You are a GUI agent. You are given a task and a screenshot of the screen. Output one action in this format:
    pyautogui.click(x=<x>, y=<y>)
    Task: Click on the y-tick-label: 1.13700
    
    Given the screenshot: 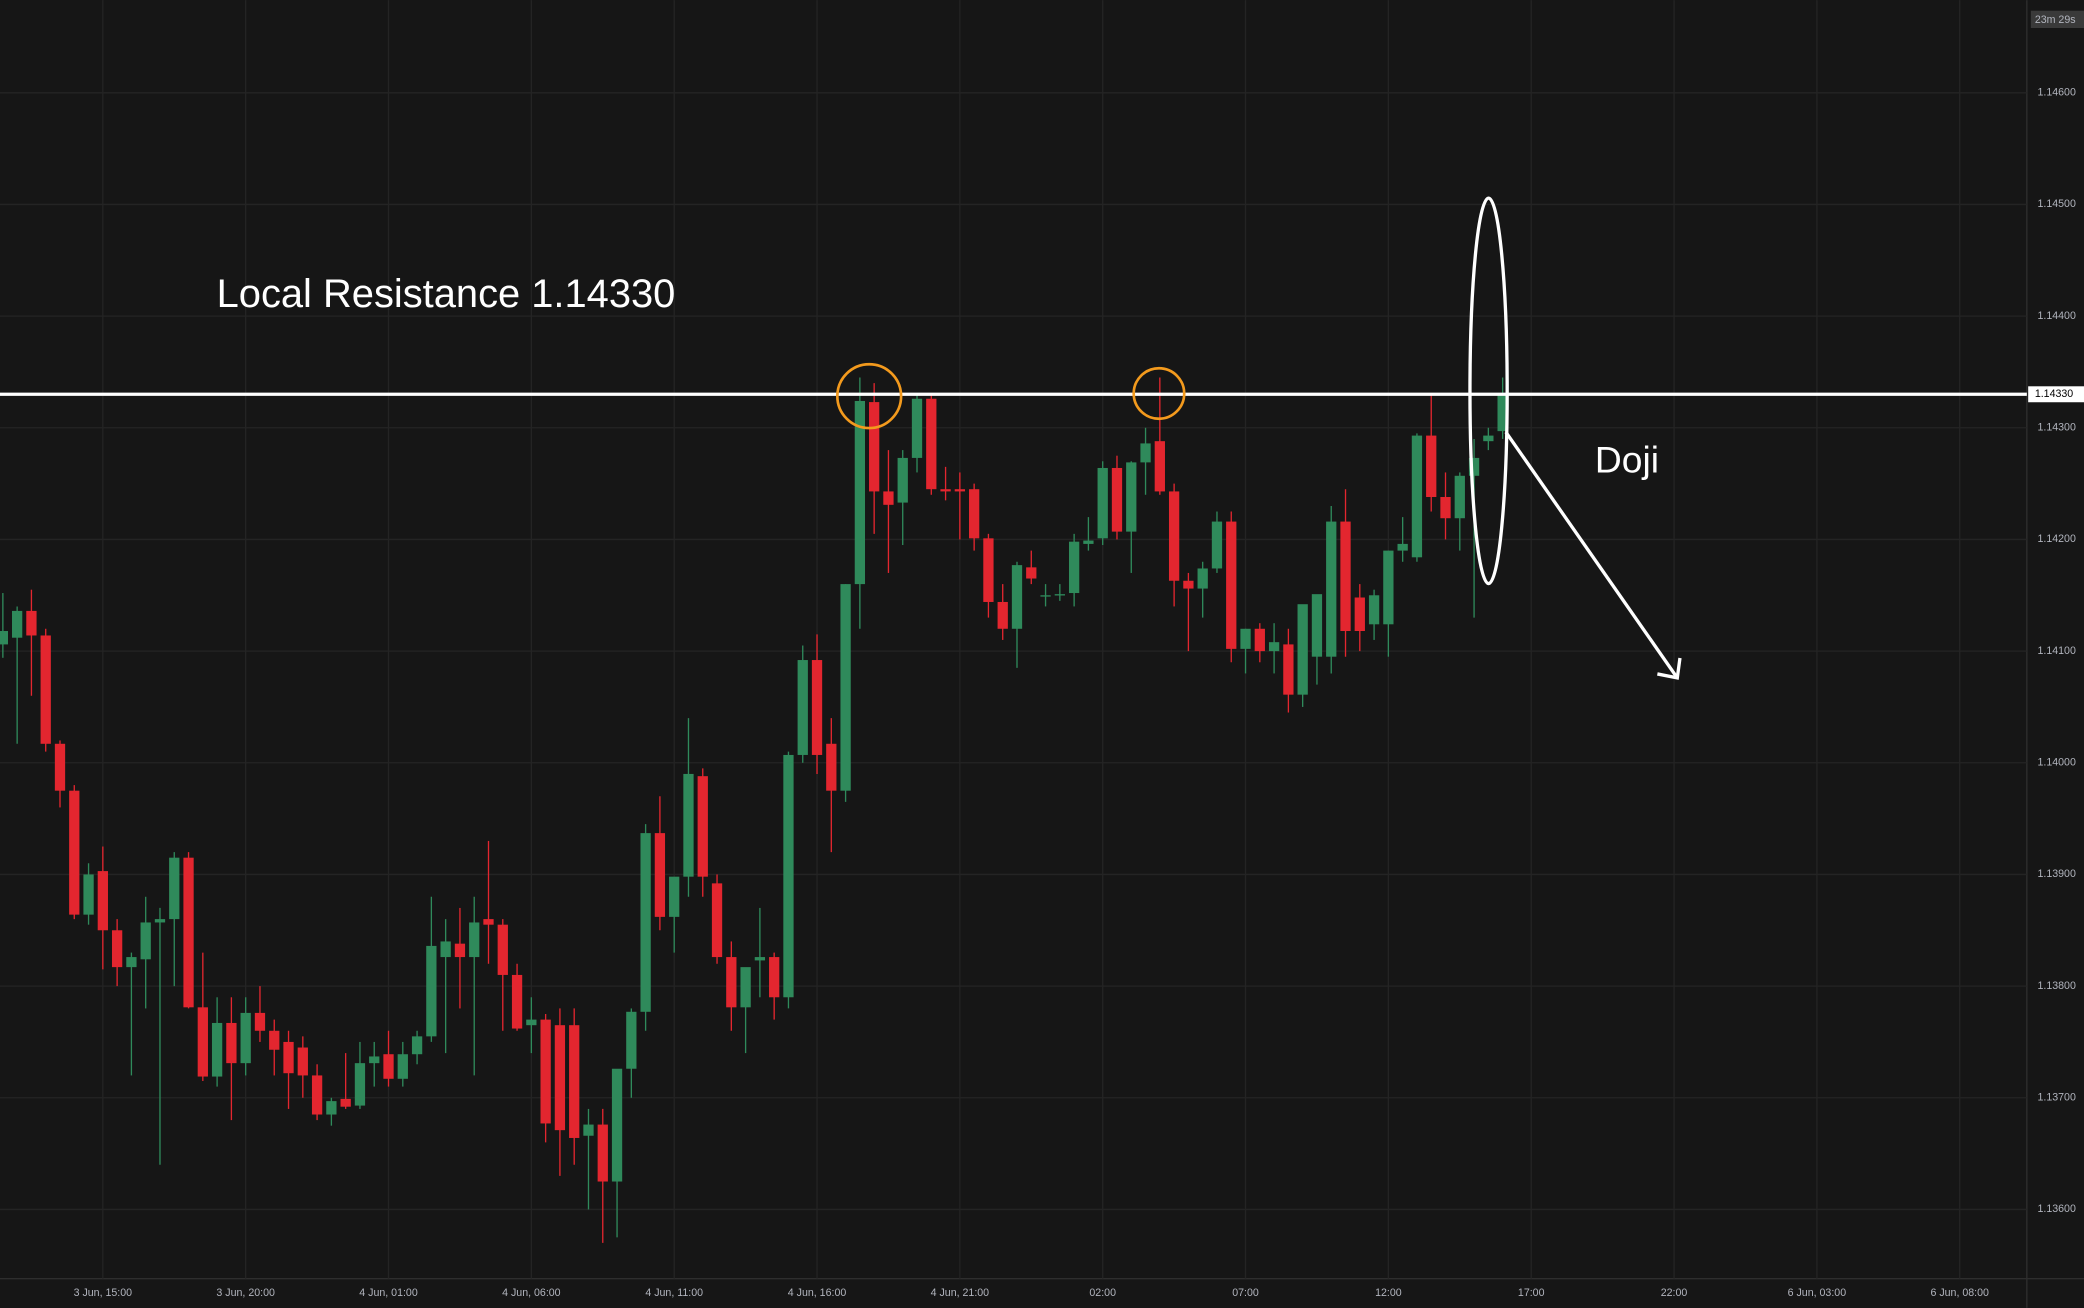 What is the action you would take?
    pyautogui.click(x=2056, y=1098)
    